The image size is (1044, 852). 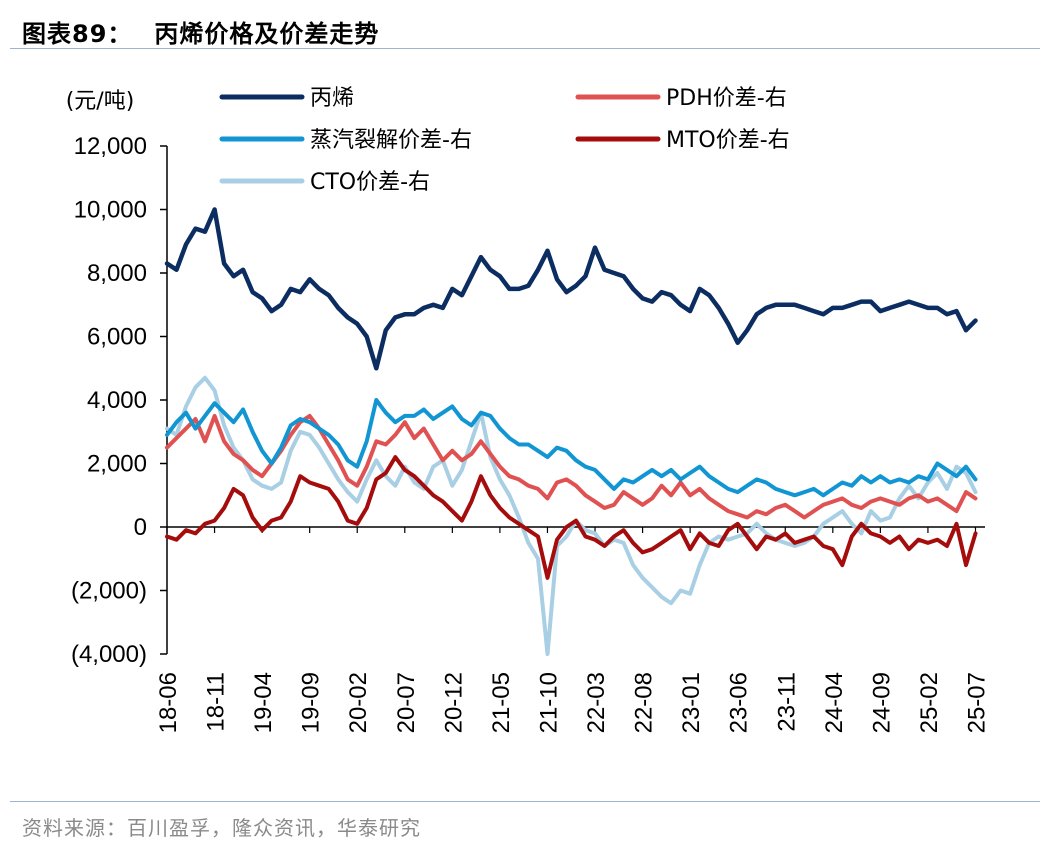 I want to click on y-tick-label: 2,000, so click(x=117, y=464).